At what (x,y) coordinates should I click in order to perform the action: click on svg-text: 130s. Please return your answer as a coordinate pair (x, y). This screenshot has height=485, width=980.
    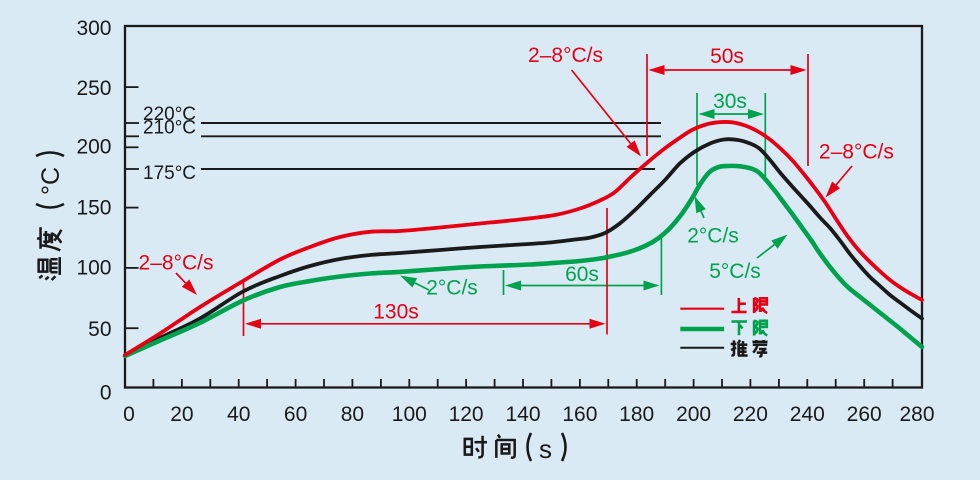
    Looking at the image, I should click on (396, 312).